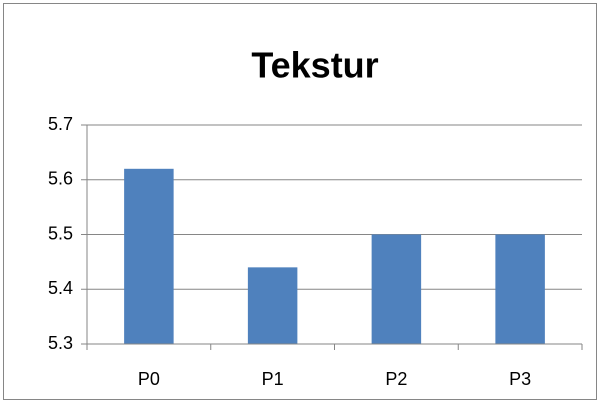  I want to click on y-tick-label: 5.6, so click(60, 179).